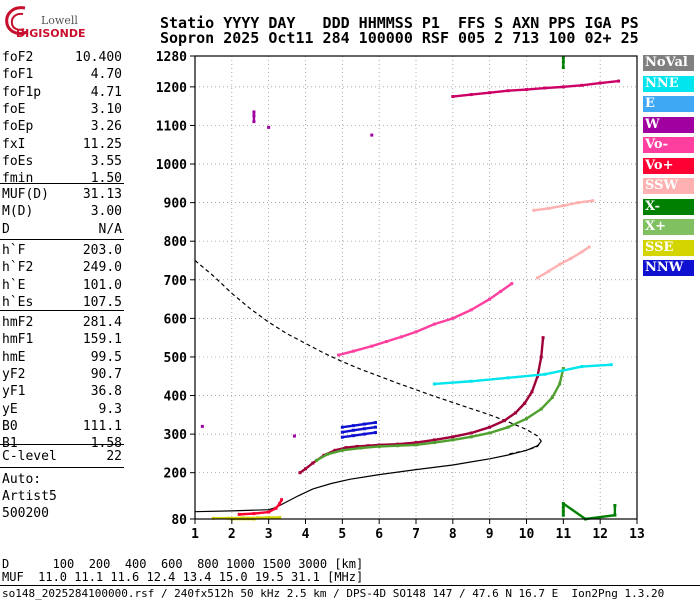 This screenshot has width=700, height=600. I want to click on param-hmf1: hmF1 159.1, so click(62, 339).